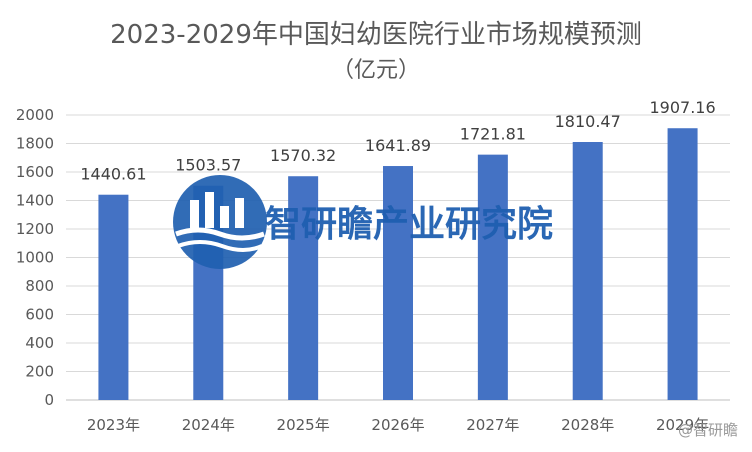 This screenshot has height=452, width=752. I want to click on x-tick-label: 2028年, so click(587, 425).